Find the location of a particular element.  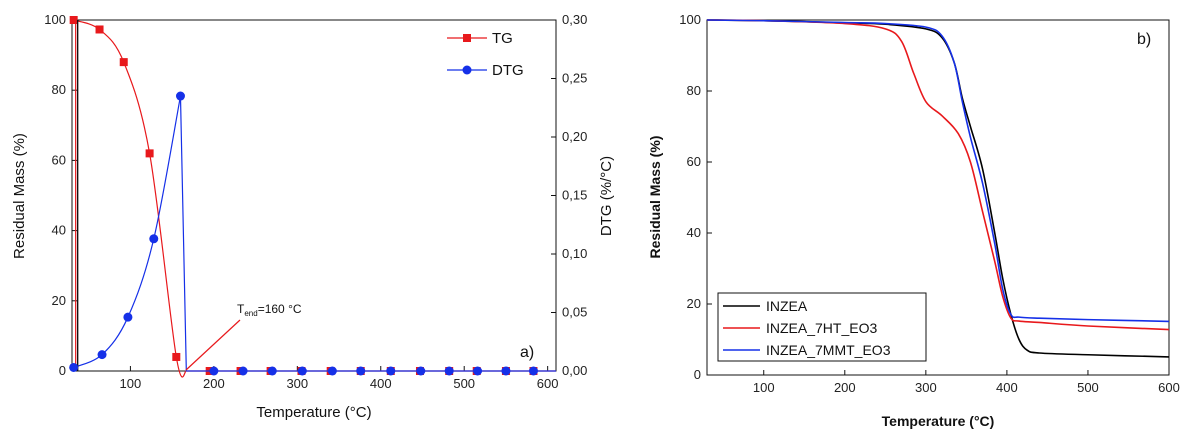

y-tick-label-b-100: 100 is located at coordinates (690, 19).